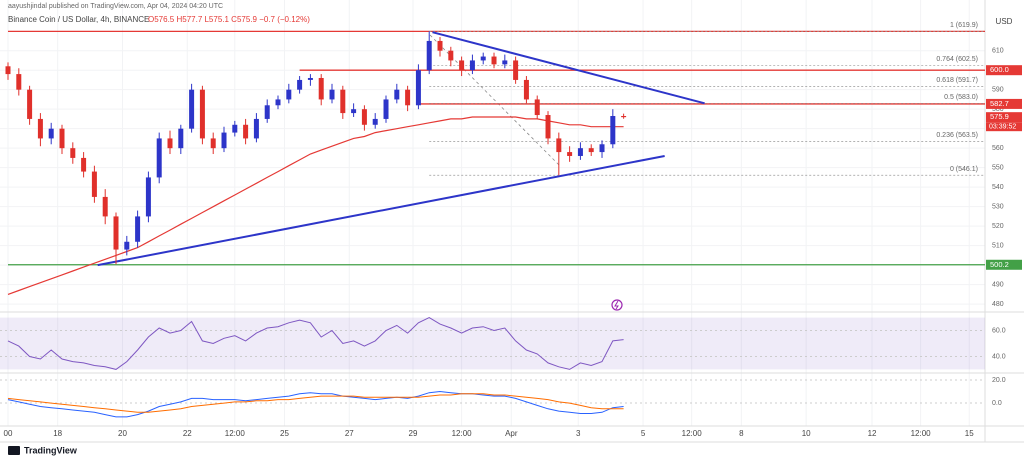  What do you see at coordinates (957, 59) in the screenshot?
I see `fib-label: 0.764 (602.5)` at bounding box center [957, 59].